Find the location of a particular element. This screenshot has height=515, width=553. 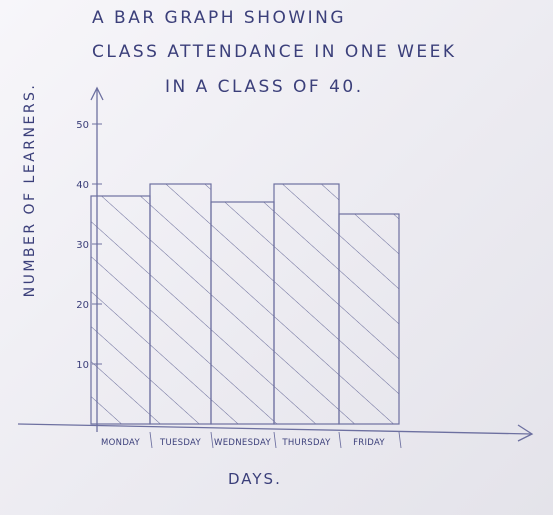

bar-thursday is located at coordinates (306, 304).